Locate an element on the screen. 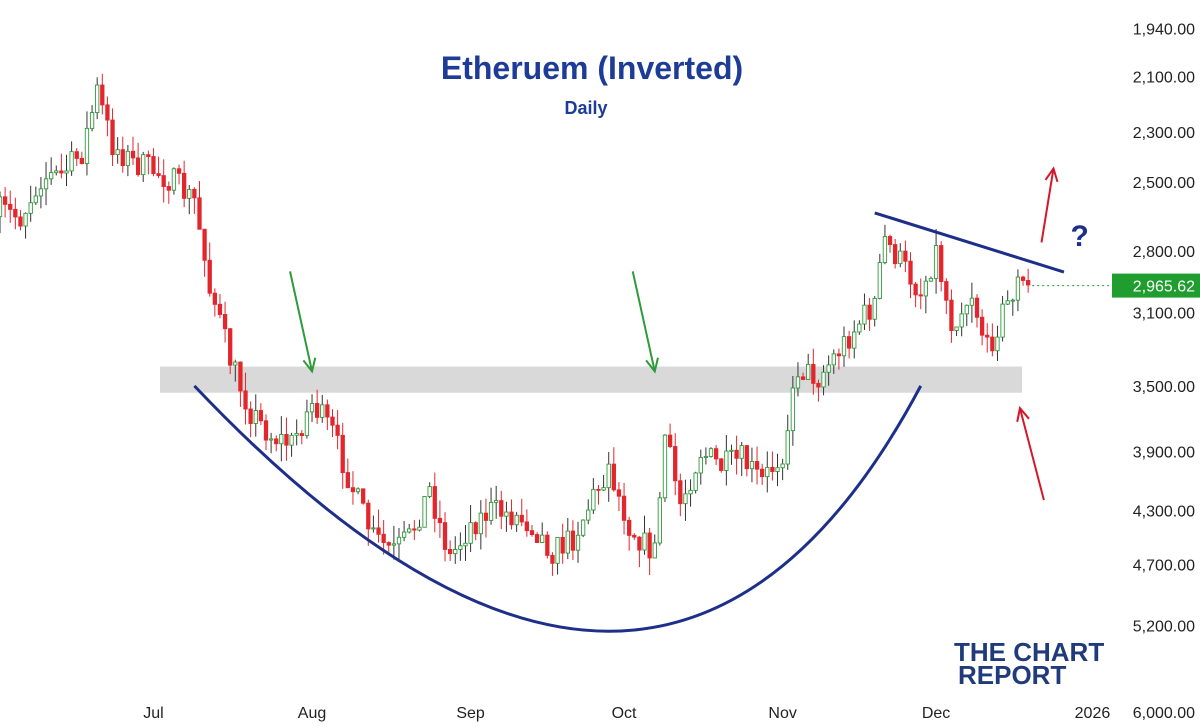 This screenshot has width=1200, height=727. y-tick-label: 2,100.00 is located at coordinates (1164, 78).